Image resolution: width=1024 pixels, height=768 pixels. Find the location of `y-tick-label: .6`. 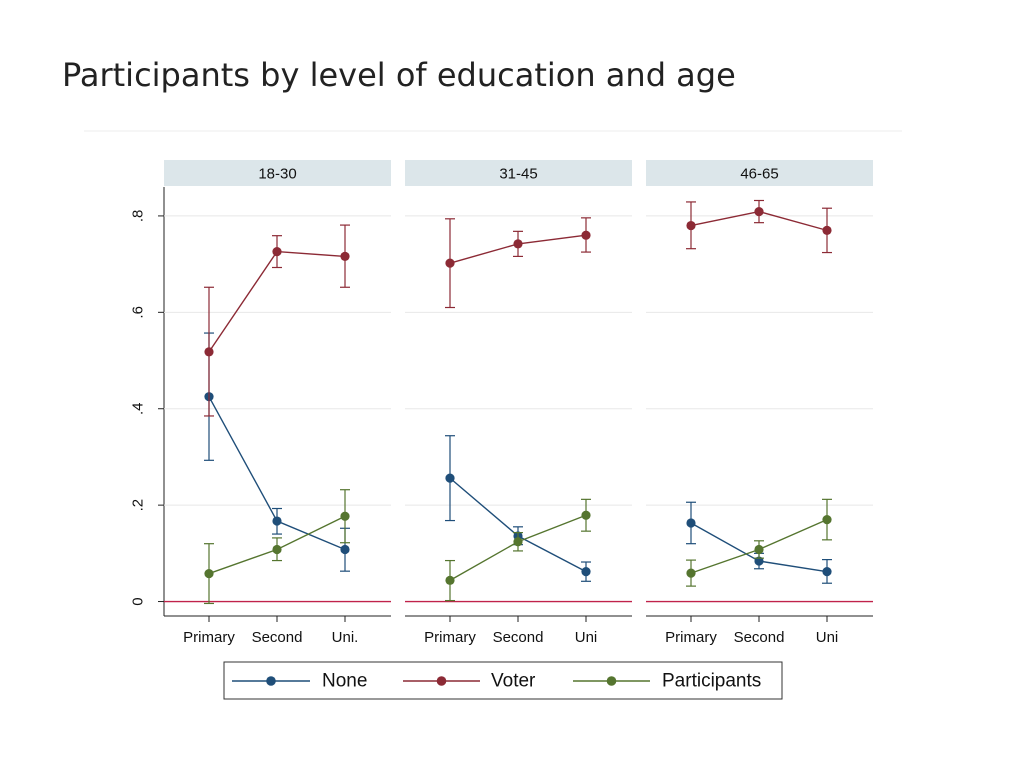

y-tick-label: .6 is located at coordinates (138, 312).